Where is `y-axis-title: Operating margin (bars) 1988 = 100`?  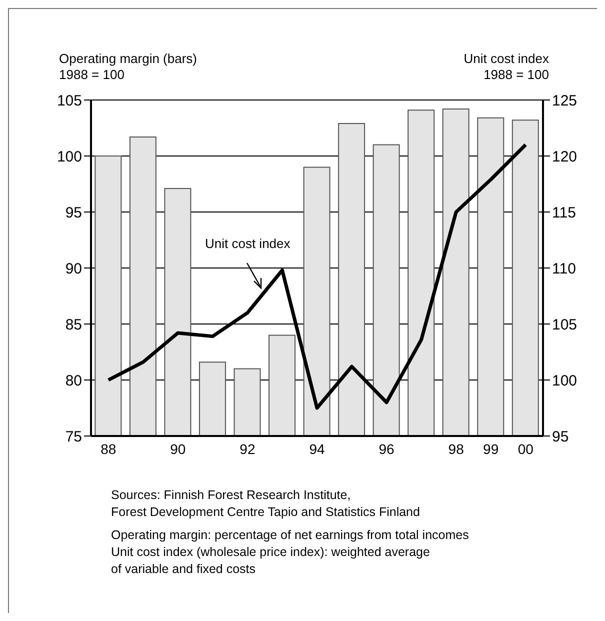
y-axis-title: Operating margin (bars) 1988 = 100 is located at coordinates (128, 67).